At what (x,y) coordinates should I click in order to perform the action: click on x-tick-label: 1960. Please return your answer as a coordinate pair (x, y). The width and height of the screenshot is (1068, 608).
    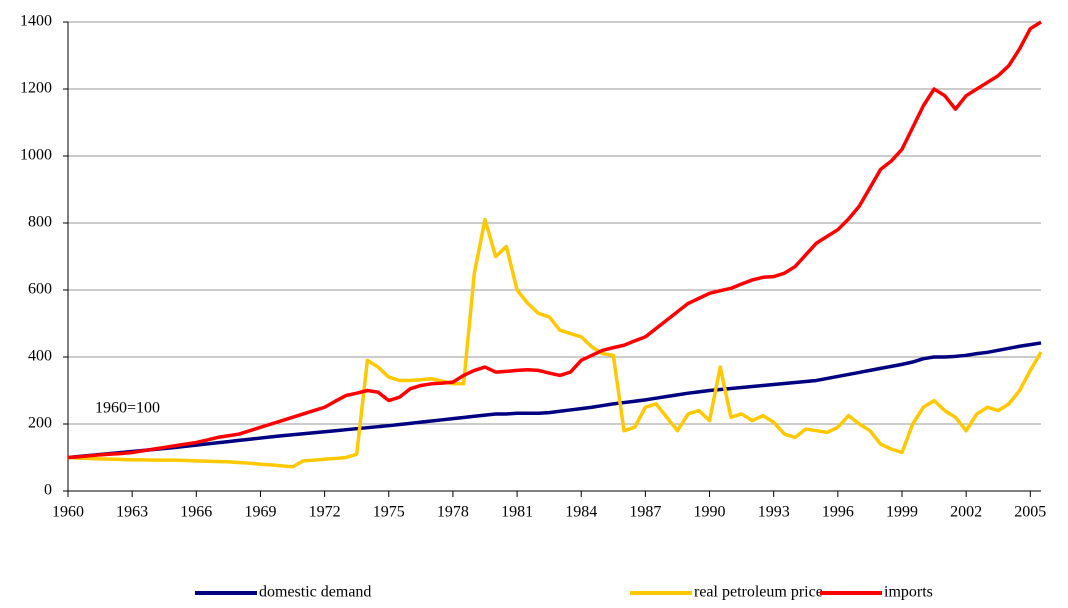
    Looking at the image, I should click on (68, 512).